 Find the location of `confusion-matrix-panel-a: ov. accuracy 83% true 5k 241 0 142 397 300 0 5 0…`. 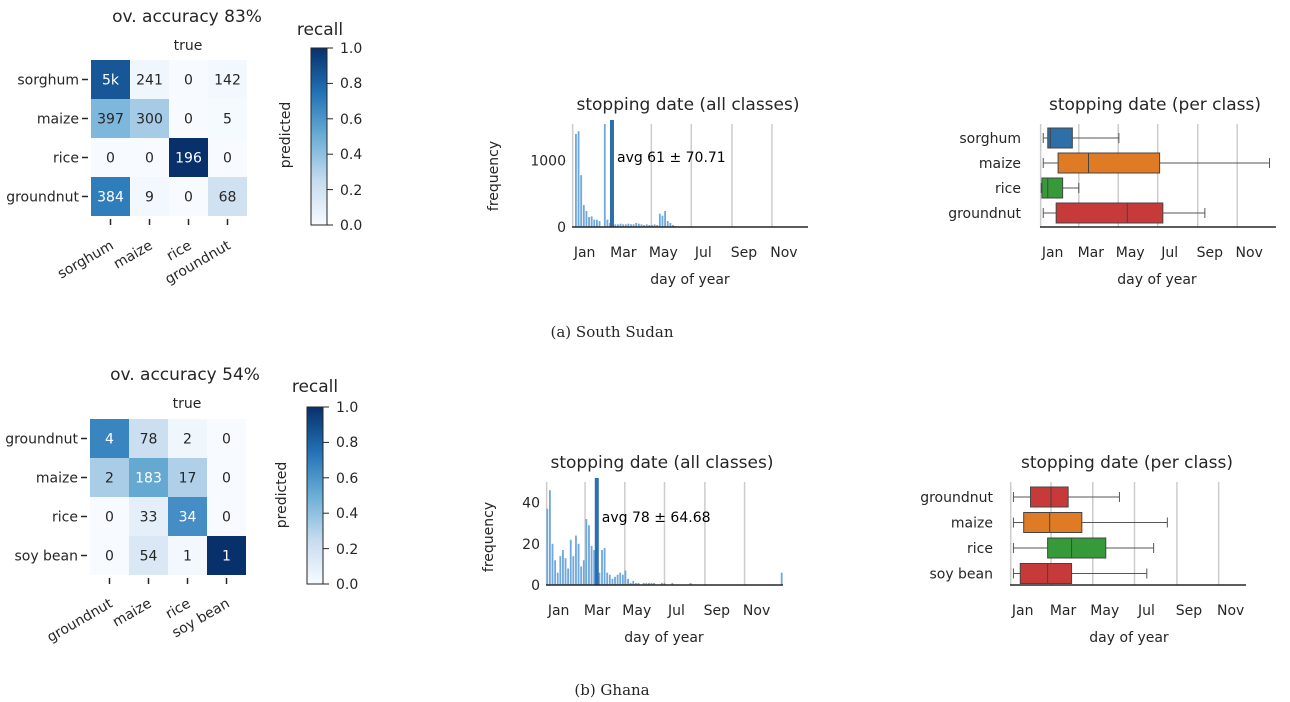

confusion-matrix-panel-a: ov. accuracy 83% true 5k 241 0 142 397 300 0 5 0… is located at coordinates (184, 147).